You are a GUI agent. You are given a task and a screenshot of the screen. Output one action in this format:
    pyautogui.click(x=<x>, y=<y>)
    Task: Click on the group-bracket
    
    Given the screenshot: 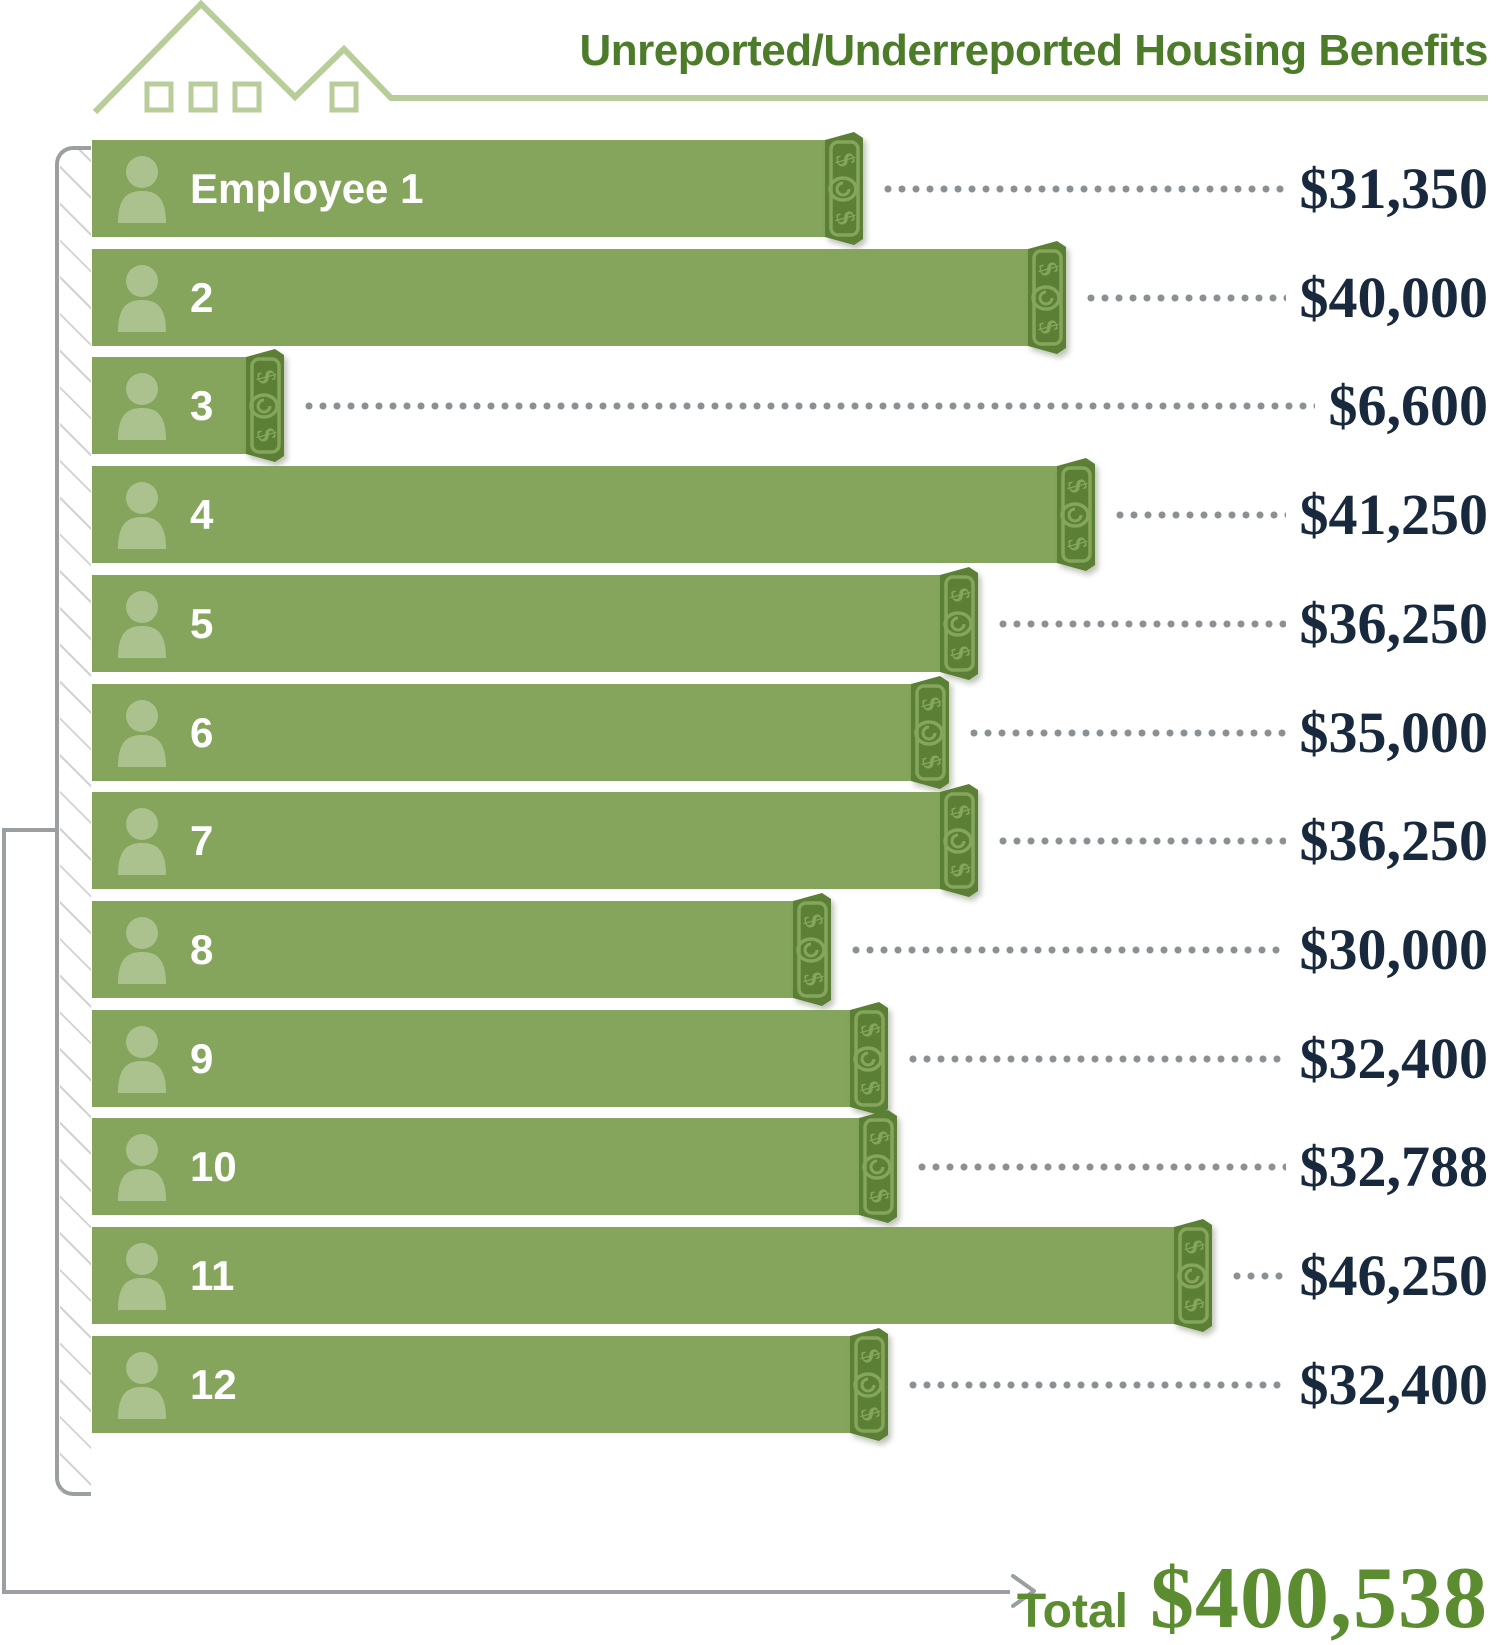 What is the action you would take?
    pyautogui.click(x=73, y=821)
    